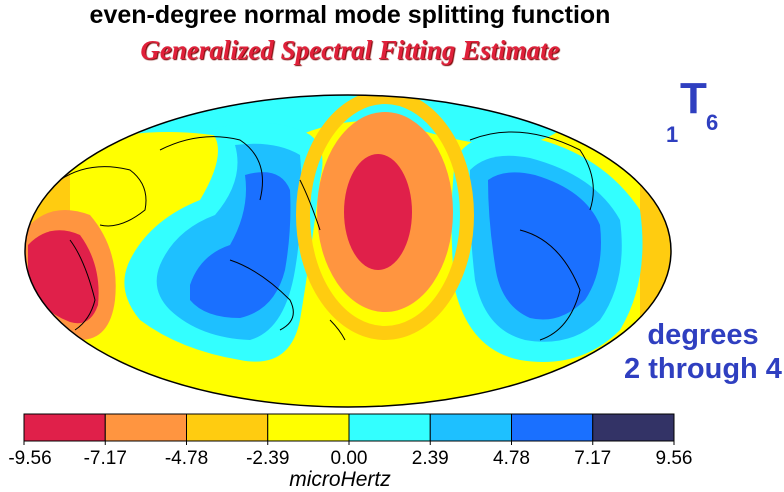  I want to click on colorbar-unit: microHertz, so click(340, 479).